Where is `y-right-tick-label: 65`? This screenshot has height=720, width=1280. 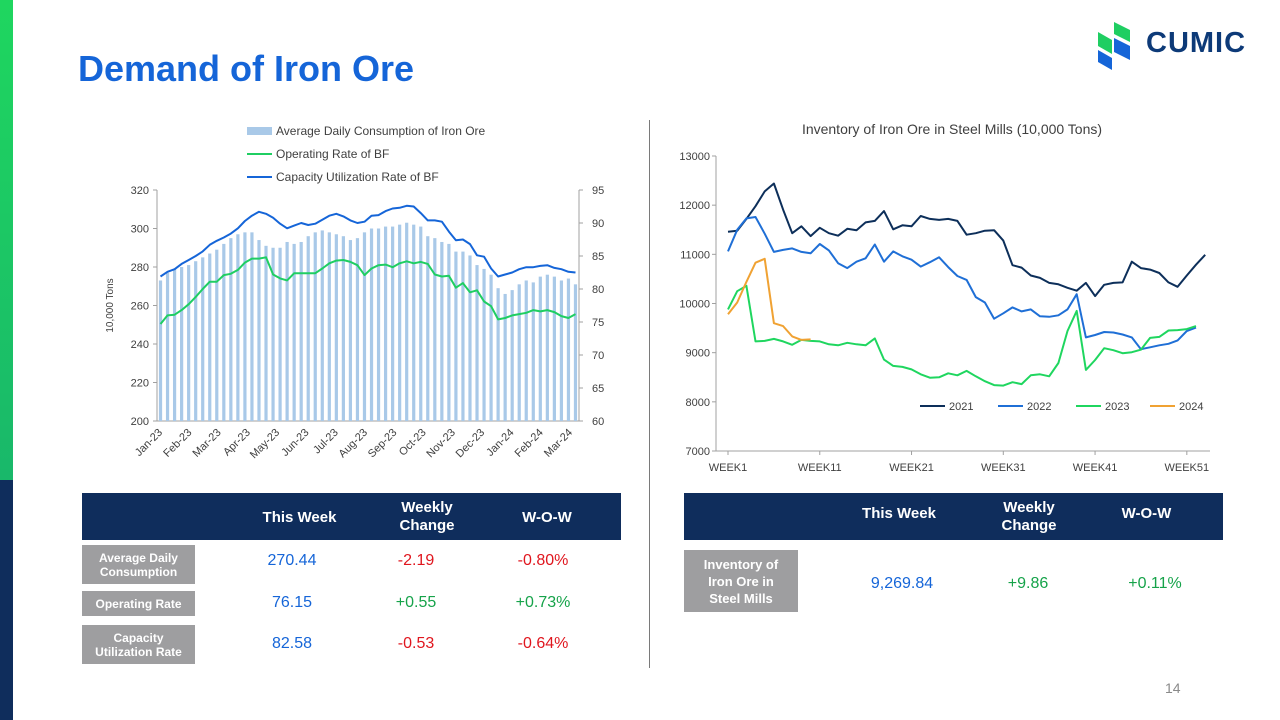 y-right-tick-label: 65 is located at coordinates (598, 389).